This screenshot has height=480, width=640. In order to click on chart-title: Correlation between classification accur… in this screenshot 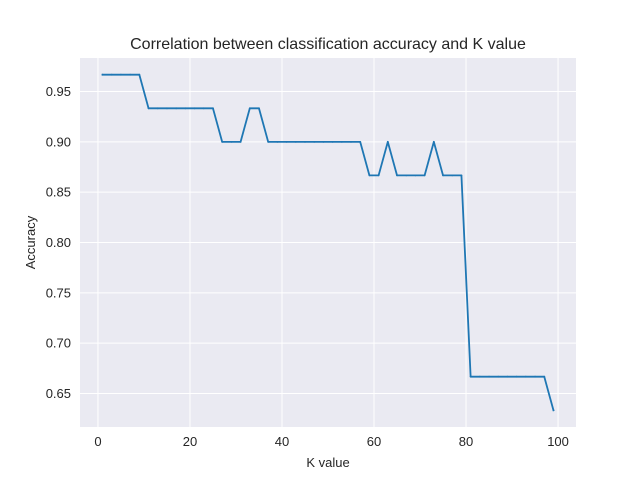, I will do `click(328, 44)`.